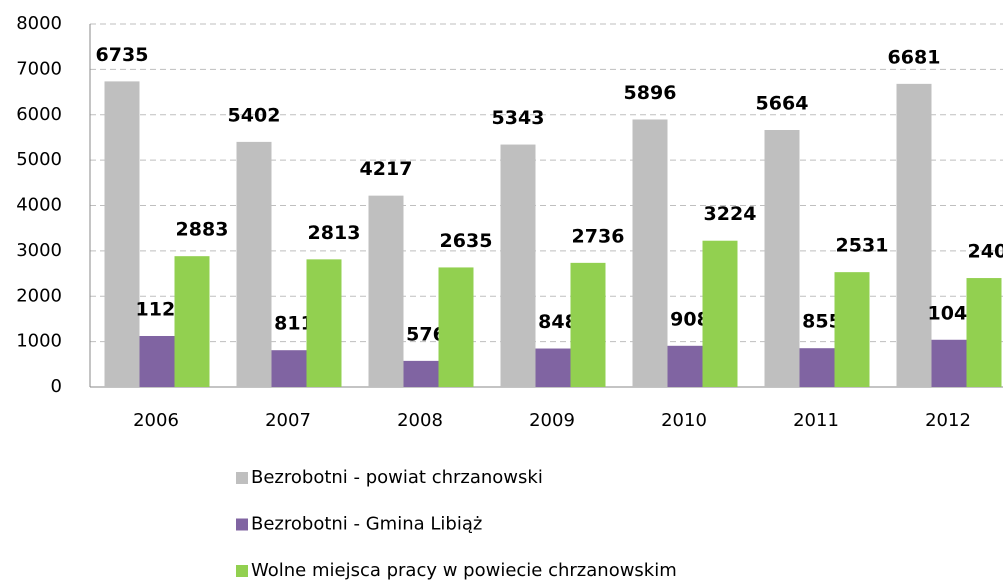  What do you see at coordinates (288, 420) in the screenshot?
I see `x-tick-label: 2007` at bounding box center [288, 420].